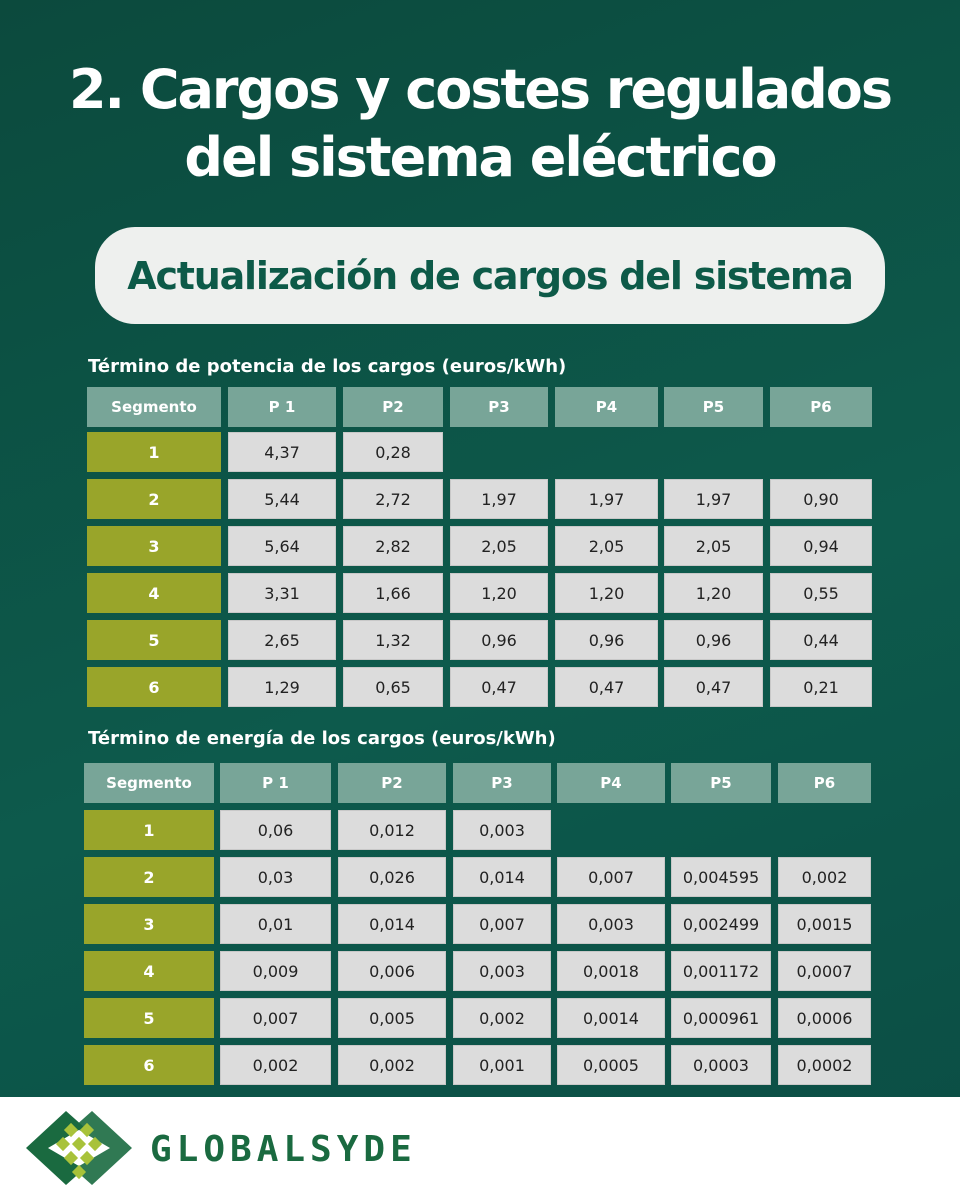  I want to click on value-cell: 0,03, so click(275, 877).